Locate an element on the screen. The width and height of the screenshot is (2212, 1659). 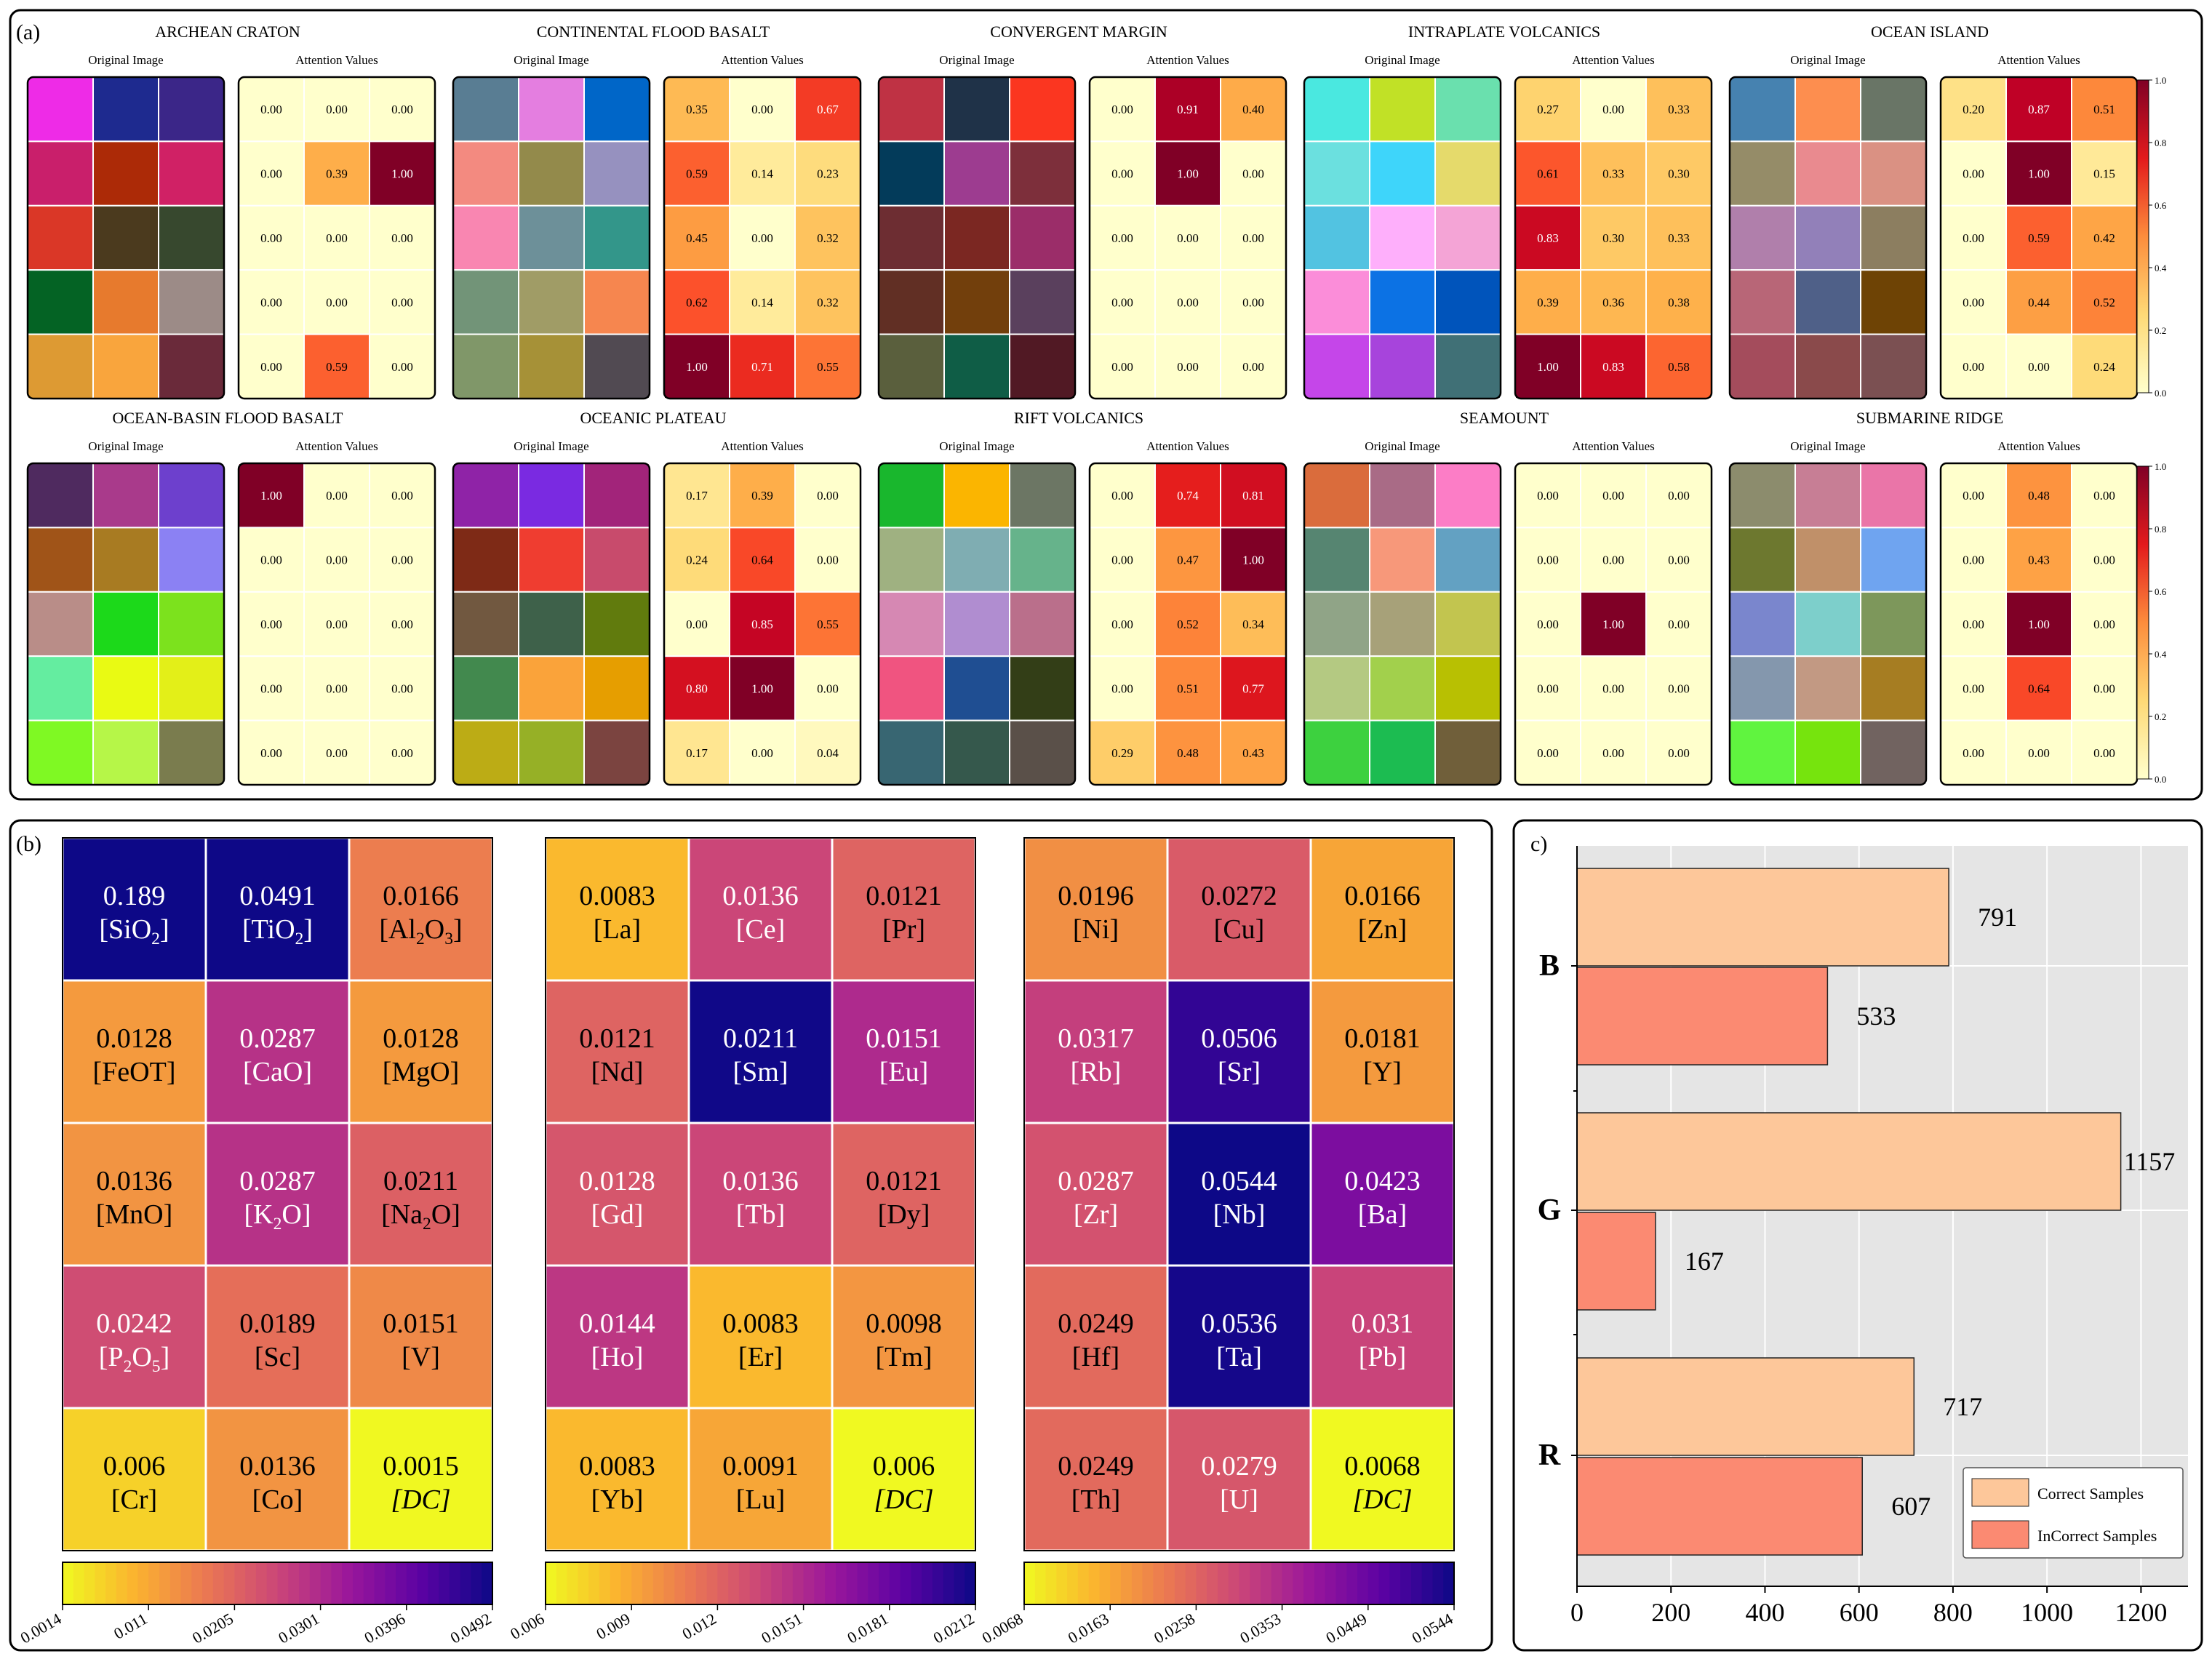
feature-name-label: [Hf] is located at coordinates (1095, 1357).